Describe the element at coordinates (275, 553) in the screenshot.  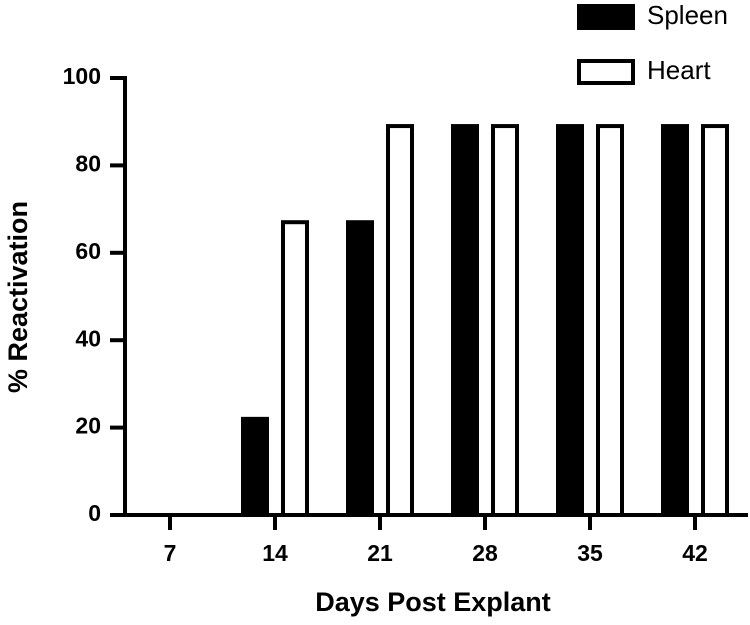
I see `x-tick-label: 14` at that location.